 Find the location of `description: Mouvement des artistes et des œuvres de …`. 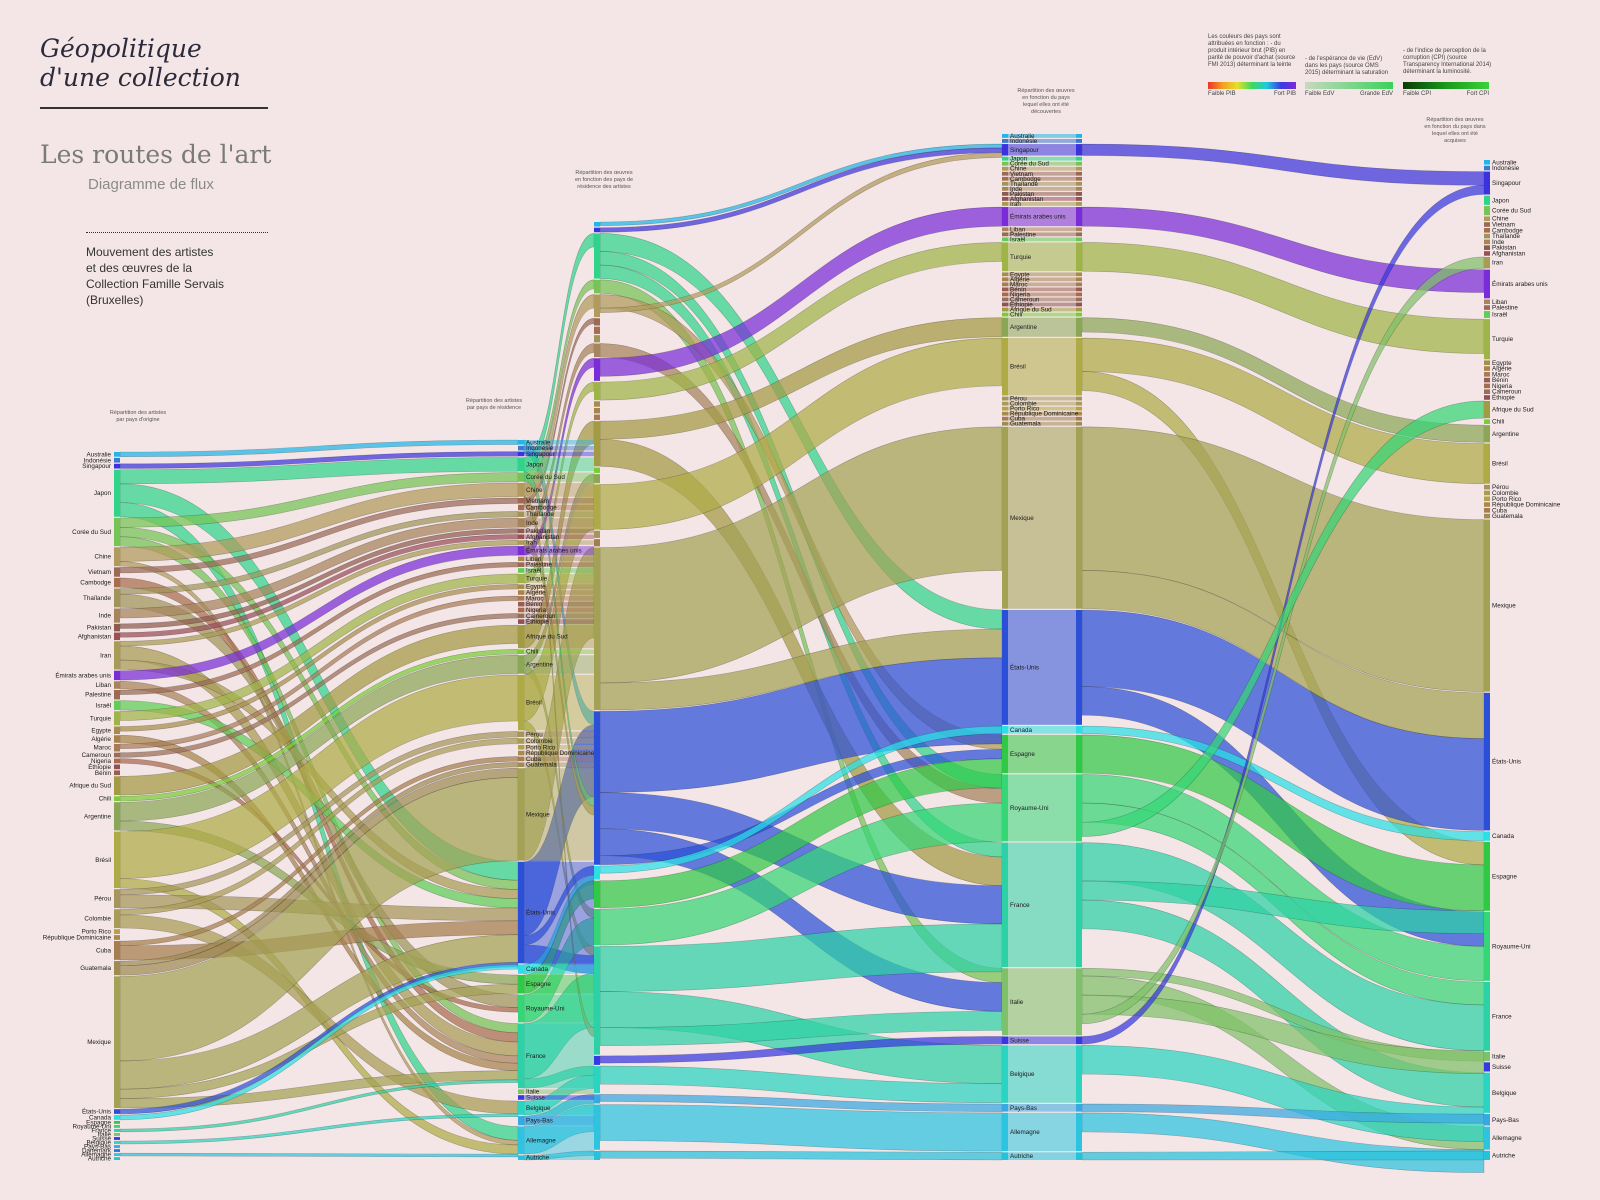

description: Mouvement des artistes et des œuvres de … is located at coordinates (181, 276).